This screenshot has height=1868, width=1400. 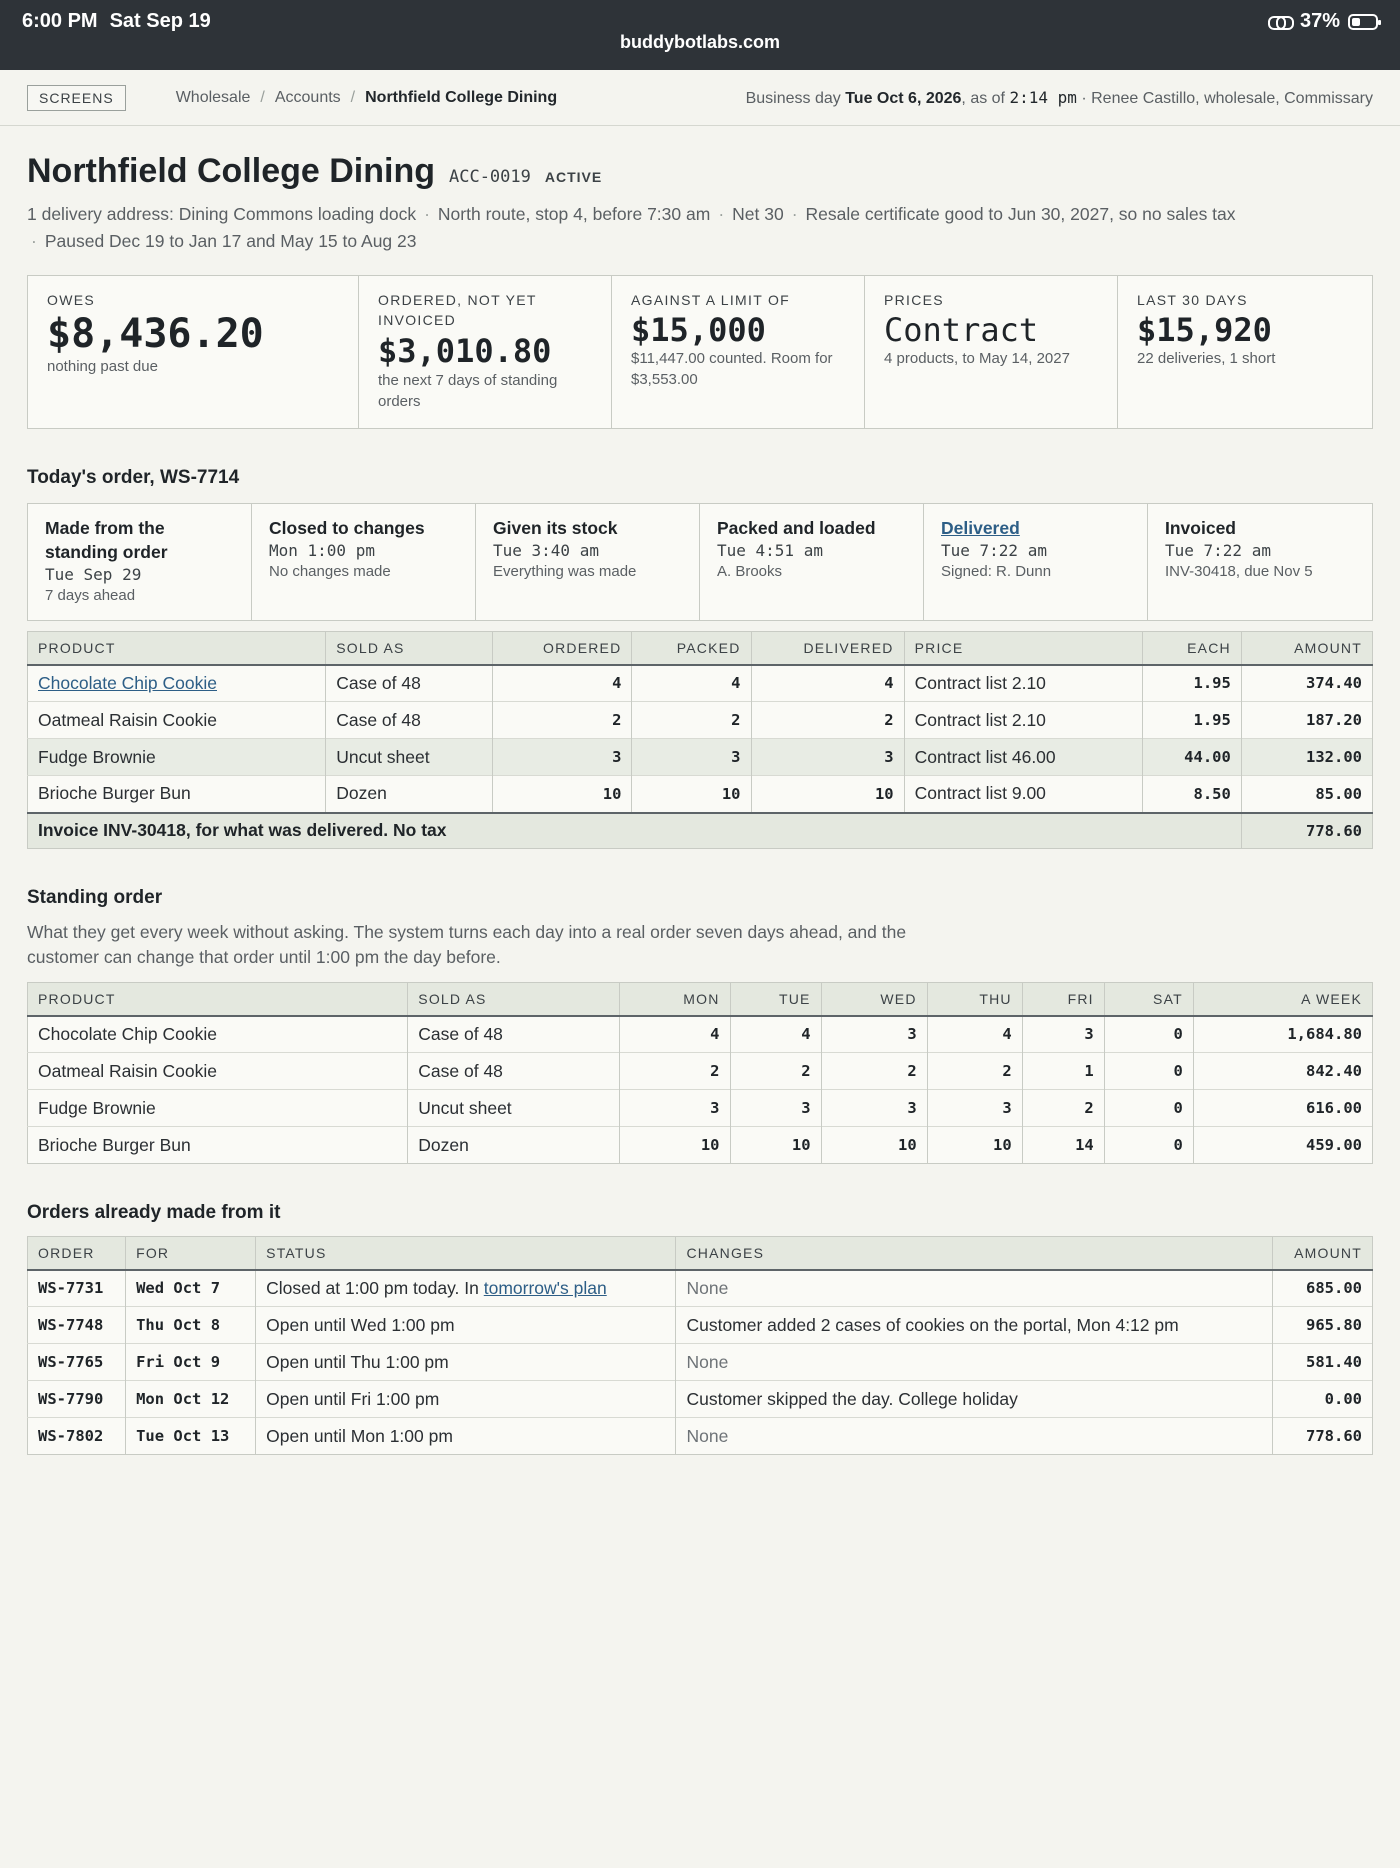 What do you see at coordinates (330, 571) in the screenshot?
I see `step-note: No changes made` at bounding box center [330, 571].